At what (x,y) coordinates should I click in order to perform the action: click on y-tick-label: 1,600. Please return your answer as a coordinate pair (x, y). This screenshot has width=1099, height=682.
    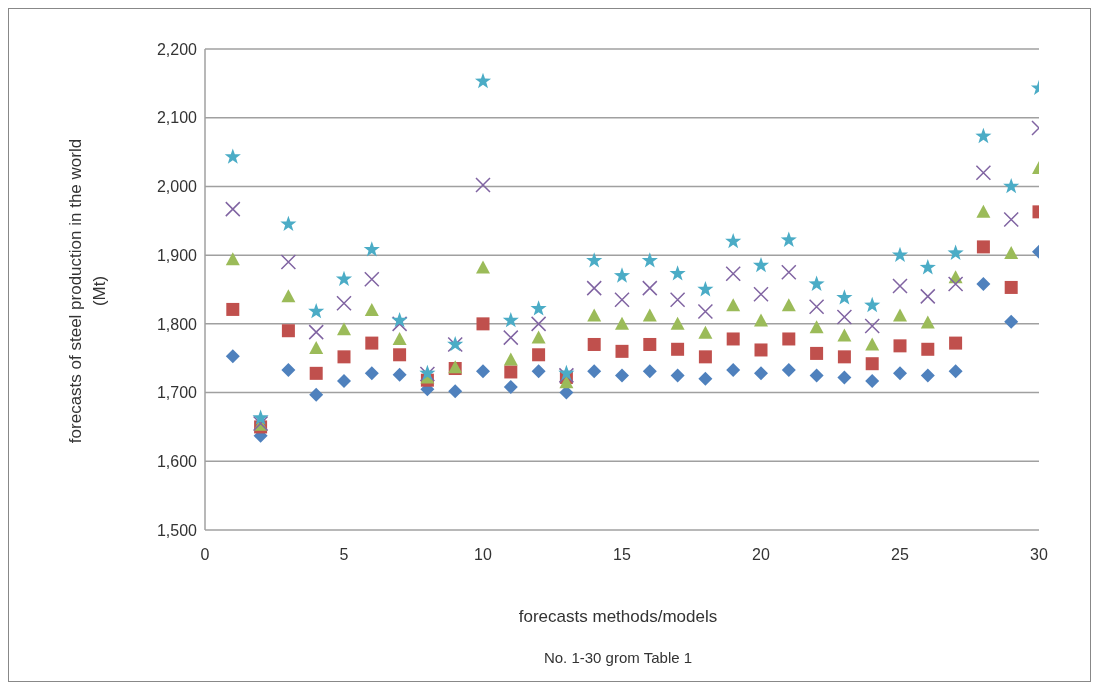
    Looking at the image, I should click on (177, 461).